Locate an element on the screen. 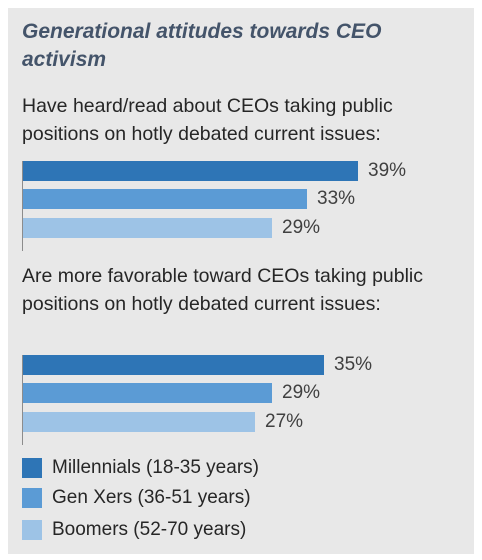 This screenshot has width=482, height=560. legend-label-genx: Gen Xers (36-51 years) is located at coordinates (151, 497).